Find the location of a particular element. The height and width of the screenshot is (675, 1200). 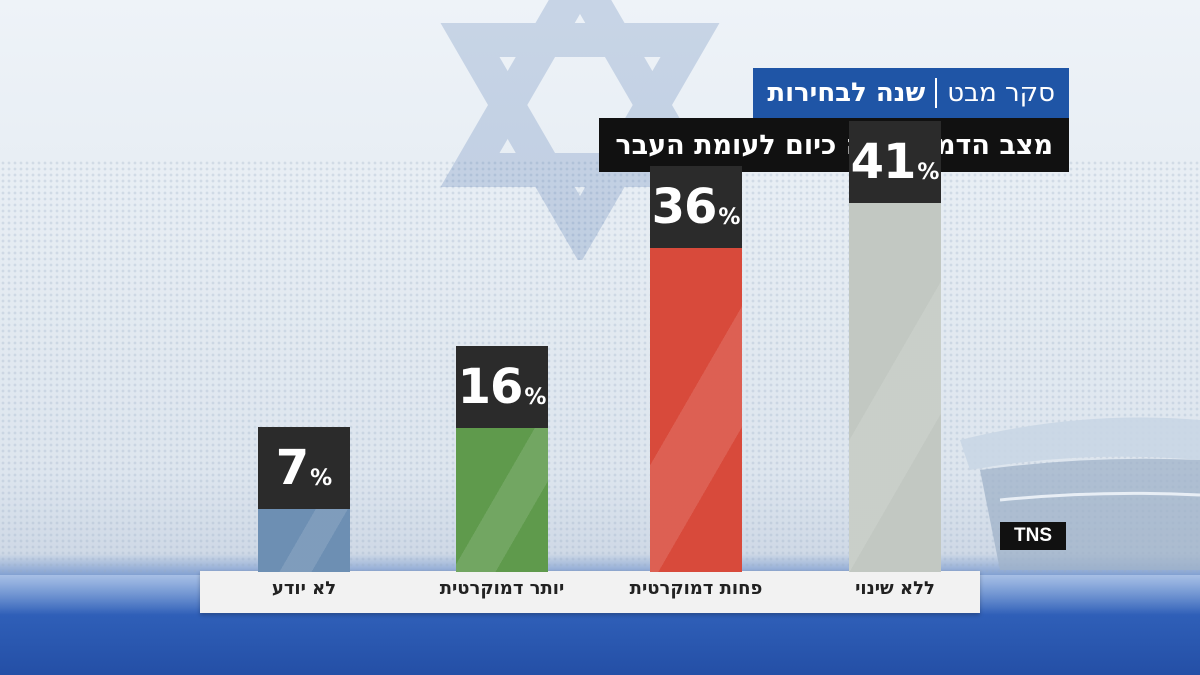

bar-value-number: 7 is located at coordinates (292, 468).